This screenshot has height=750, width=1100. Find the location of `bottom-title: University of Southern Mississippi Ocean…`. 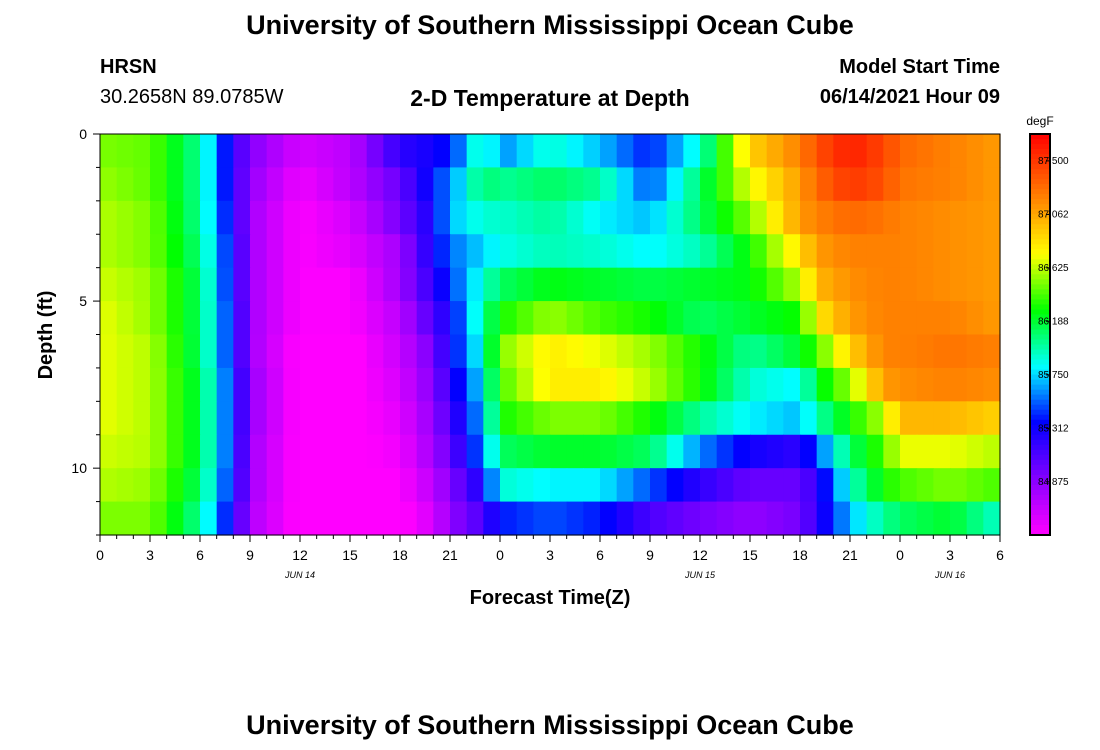

bottom-title: University of Southern Mississippi Ocean… is located at coordinates (550, 725).